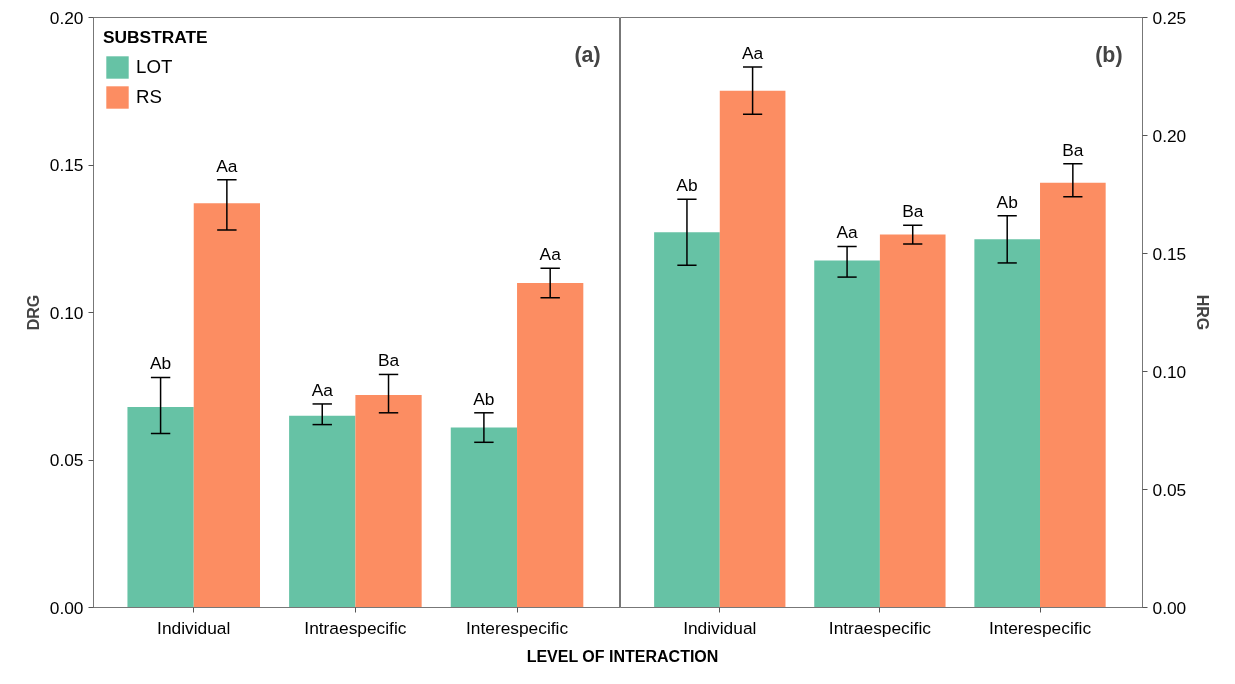 This screenshot has height=684, width=1235. Describe the element at coordinates (1169, 607) in the screenshot. I see `y2-tick-label: 0.00` at that location.